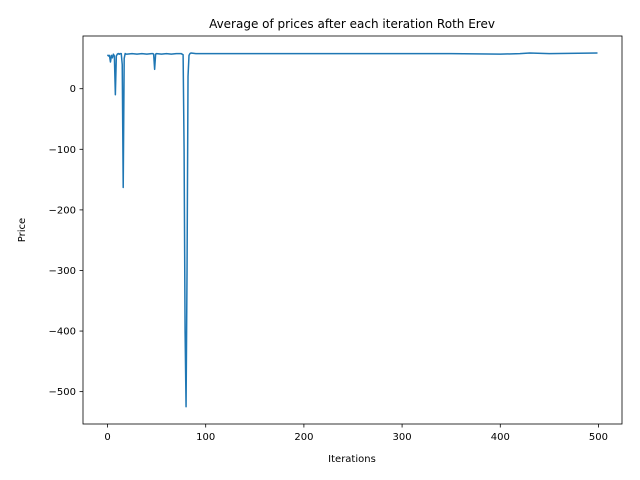 The width and height of the screenshot is (640, 480). What do you see at coordinates (62, 150) in the screenshot?
I see `y-tick-label: −100` at bounding box center [62, 150].